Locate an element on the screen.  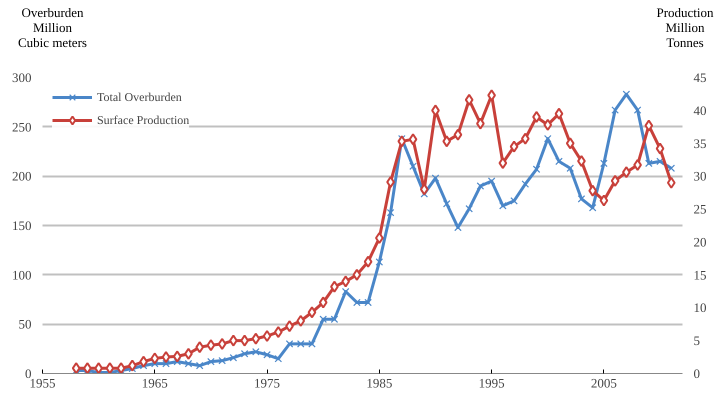
y-tick-label: 300 is located at coordinates (22, 77).